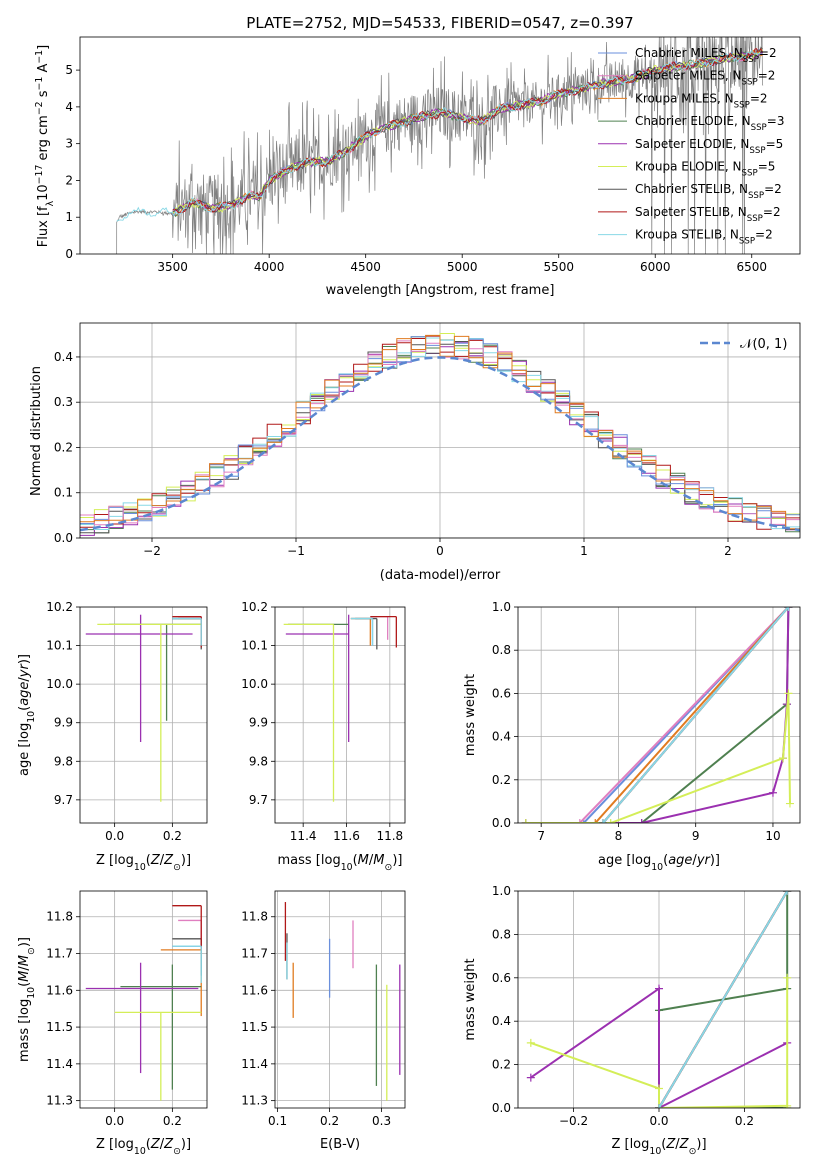 This screenshot has width=819, height=1170. What do you see at coordinates (659, 863) in the screenshot?
I see `x-axis-label: age [log10(age/yr)]` at bounding box center [659, 863].